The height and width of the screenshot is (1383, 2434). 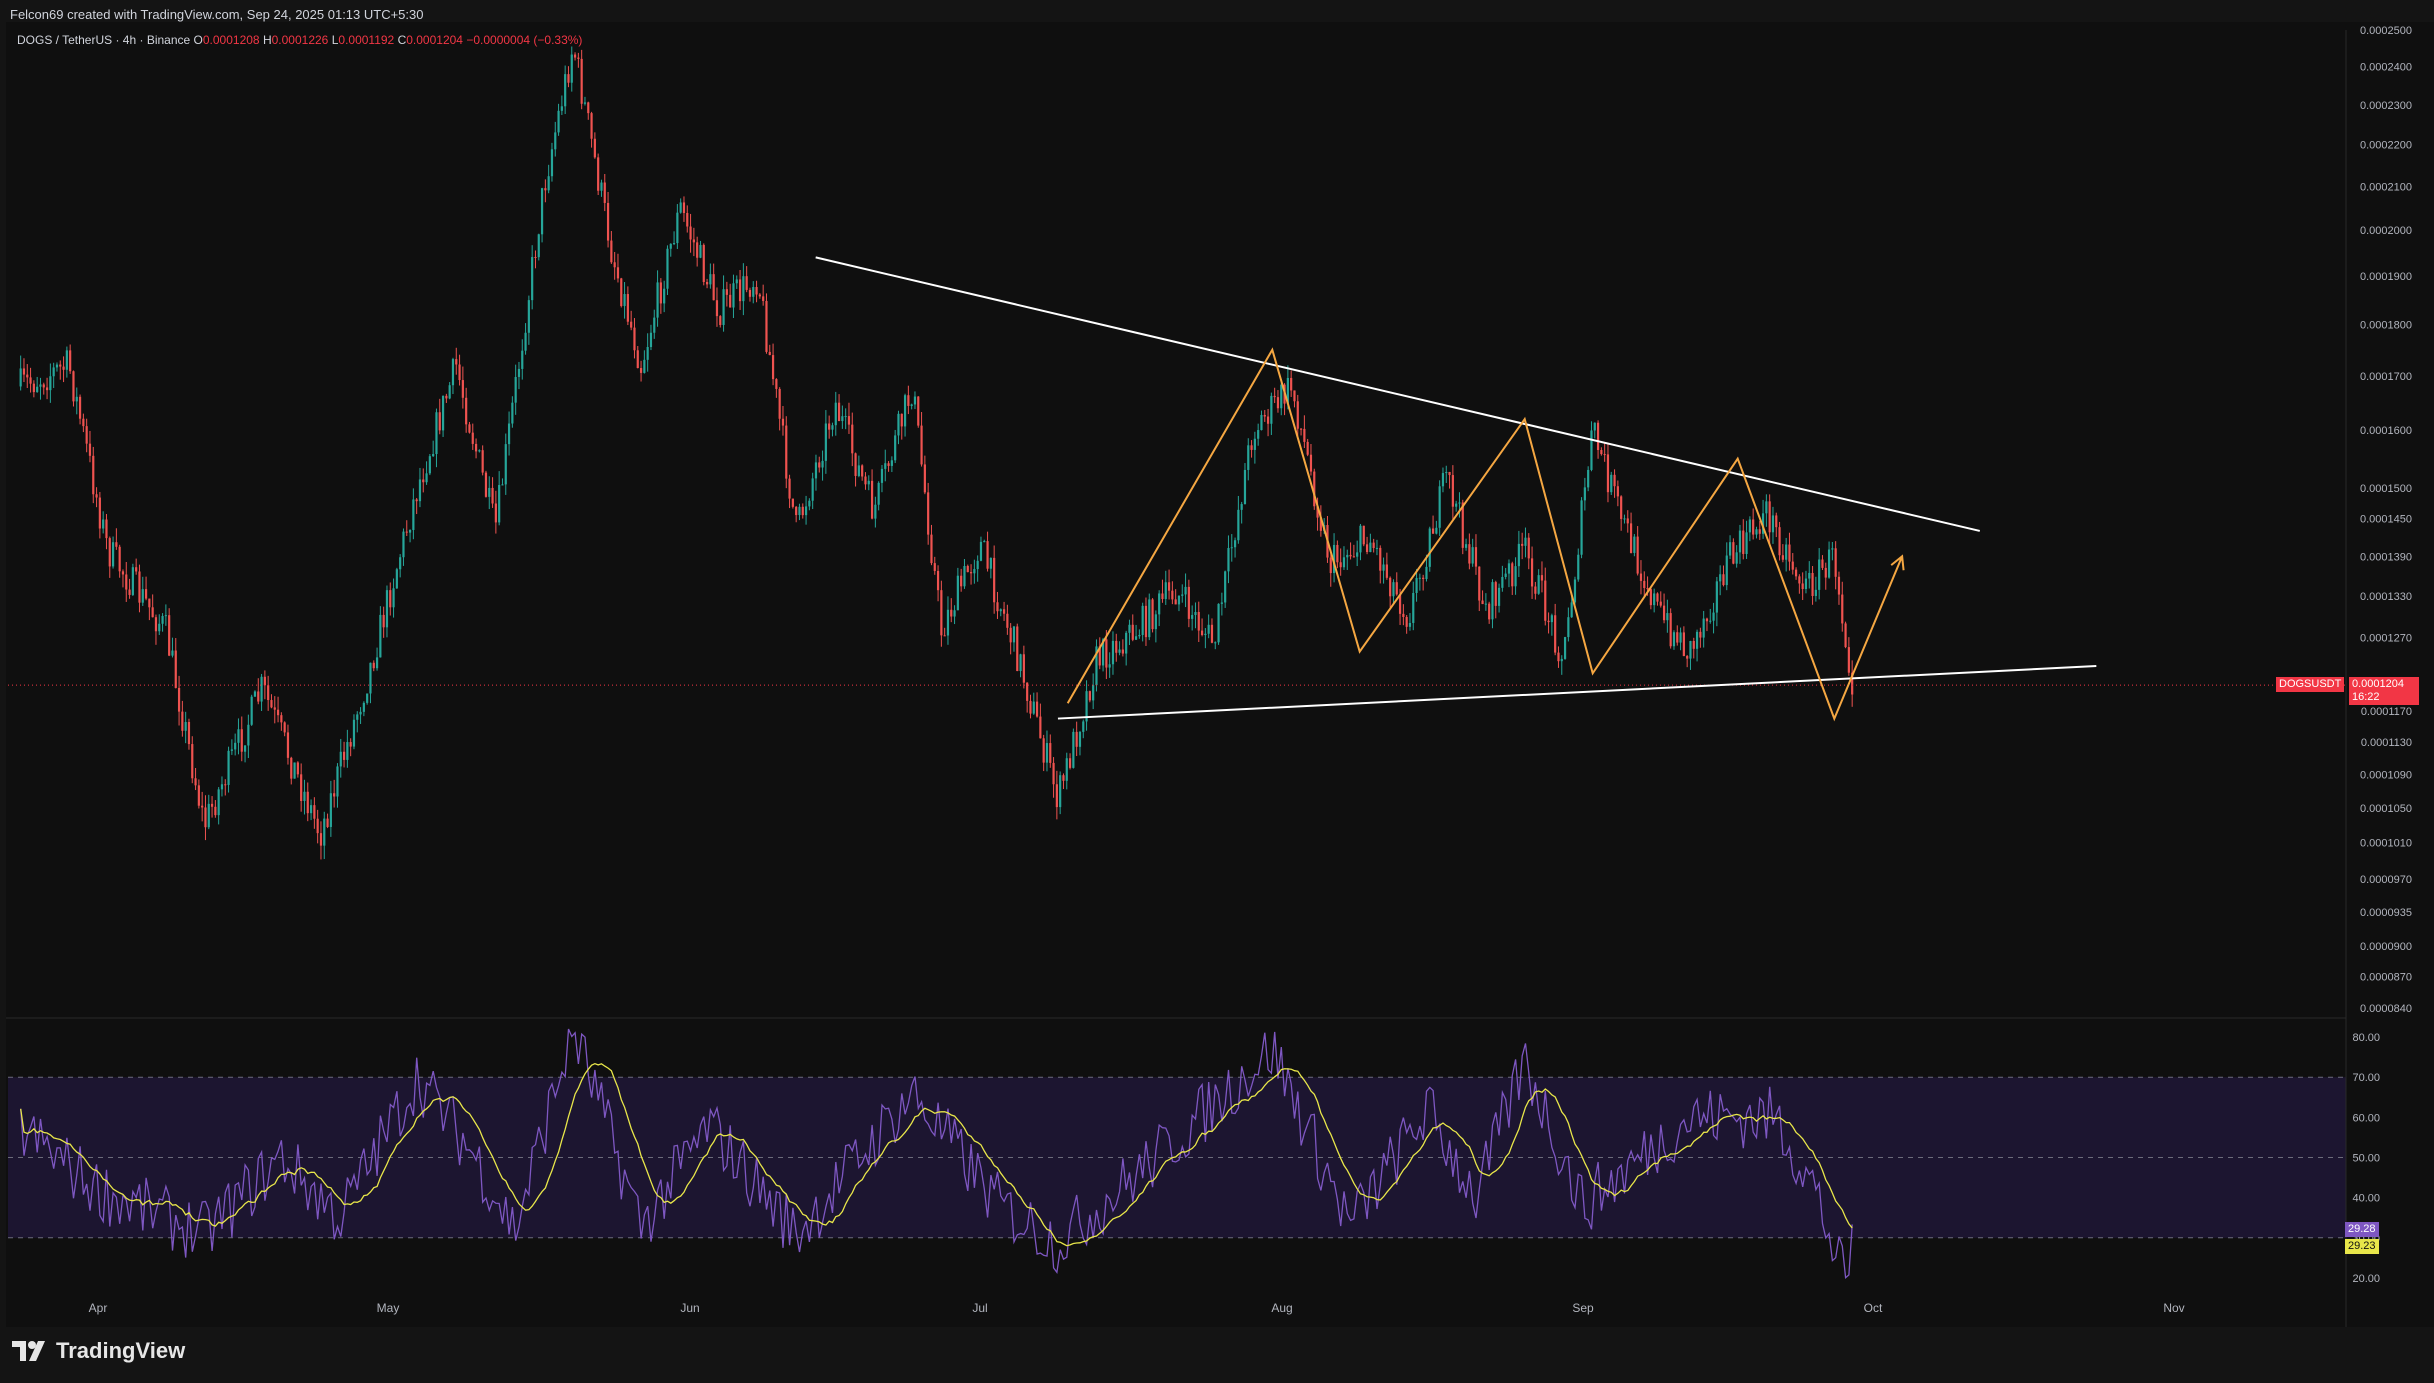 I want to click on tradingview-logo: TradingView, so click(x=98, y=1351).